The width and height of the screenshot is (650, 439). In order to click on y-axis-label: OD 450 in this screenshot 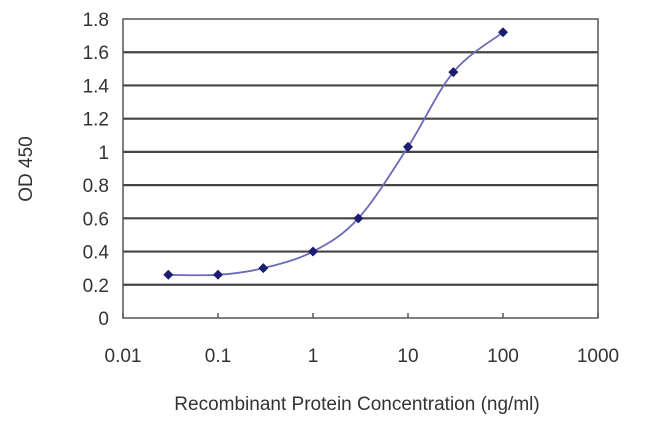, I will do `click(26, 168)`.